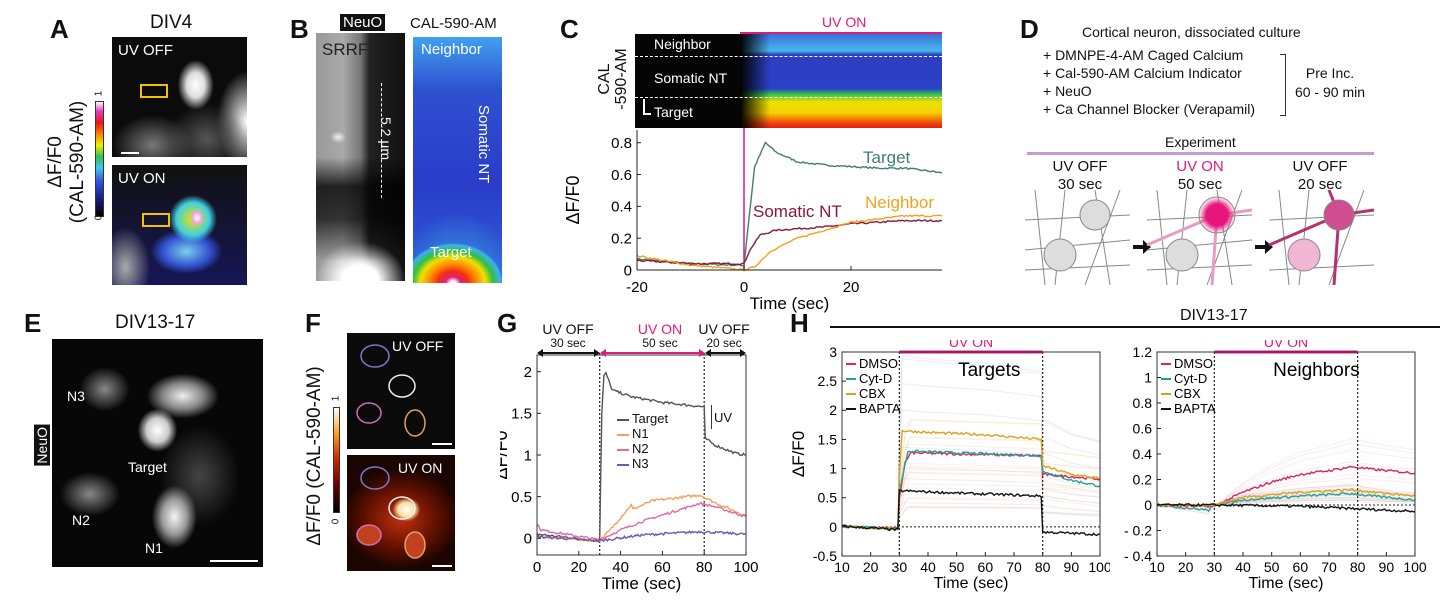 The width and height of the screenshot is (1456, 603). Describe the element at coordinates (971, 345) in the screenshot. I see `uv-on-label: UV ON` at that location.